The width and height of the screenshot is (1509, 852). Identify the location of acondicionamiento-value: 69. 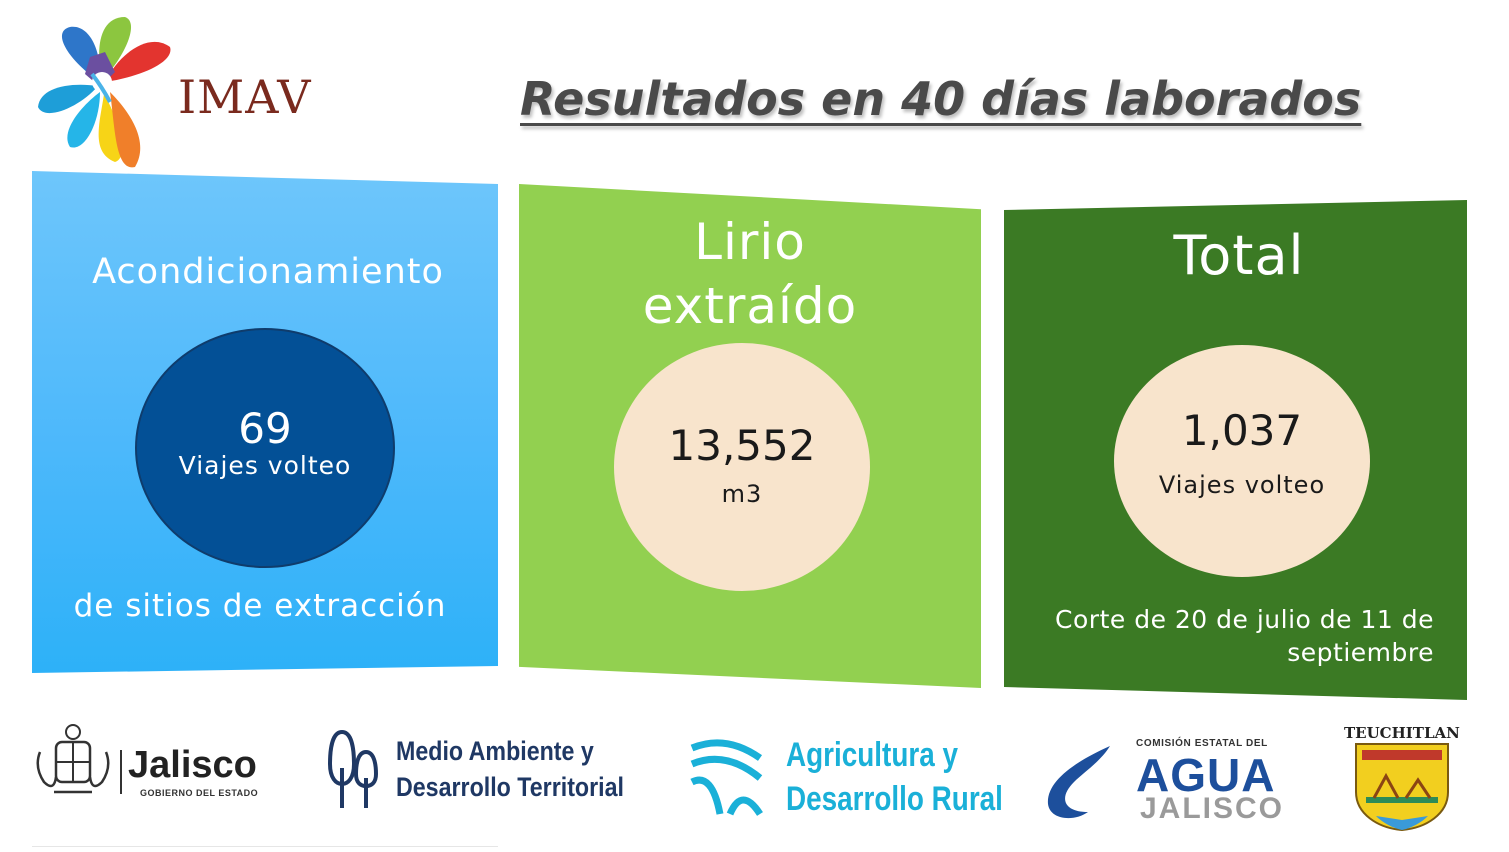
(265, 428).